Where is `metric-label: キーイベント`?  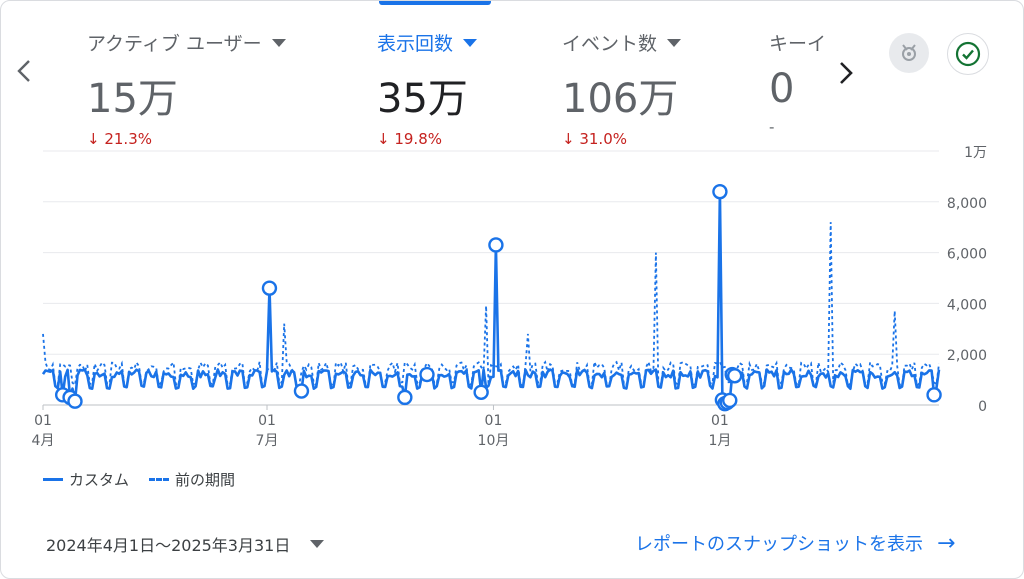 metric-label: キーイベント is located at coordinates (798, 44).